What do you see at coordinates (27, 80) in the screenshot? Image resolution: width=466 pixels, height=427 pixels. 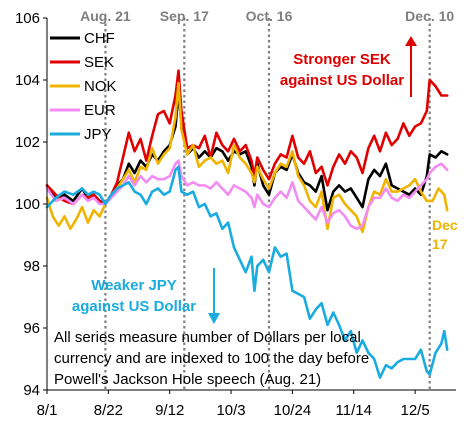 I see `y-tick-label: 104` at bounding box center [27, 80].